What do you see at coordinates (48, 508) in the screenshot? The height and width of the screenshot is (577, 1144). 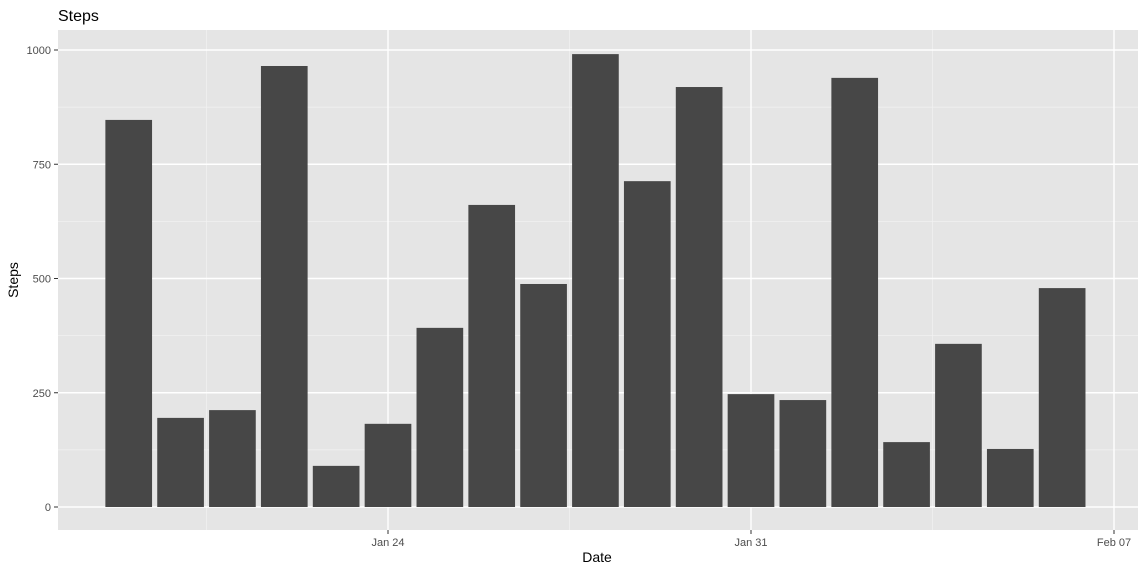 I see `y-tick-label: 0` at bounding box center [48, 508].